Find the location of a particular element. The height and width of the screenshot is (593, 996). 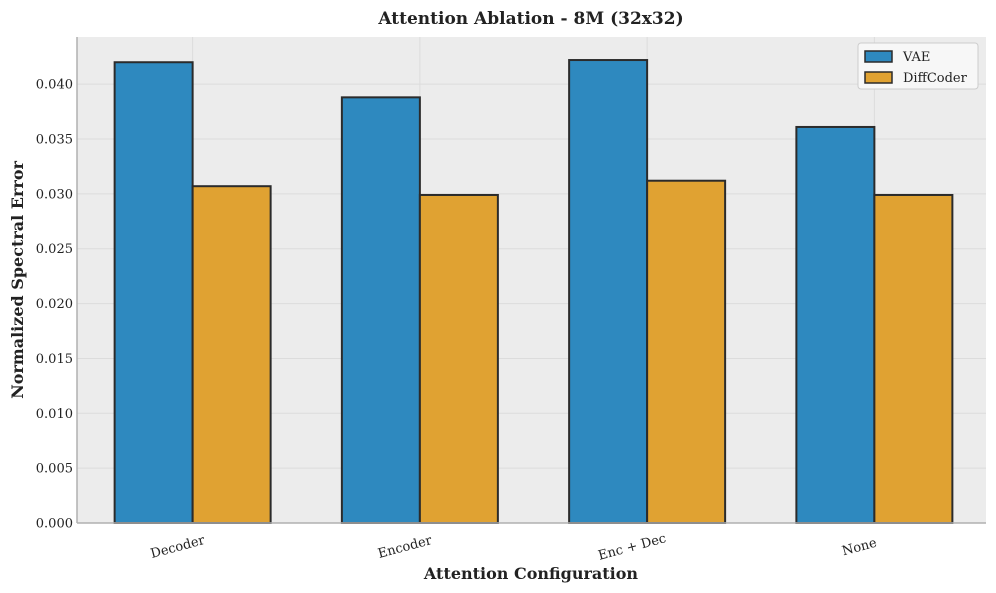

bar-vae-encoder is located at coordinates (380, 310).